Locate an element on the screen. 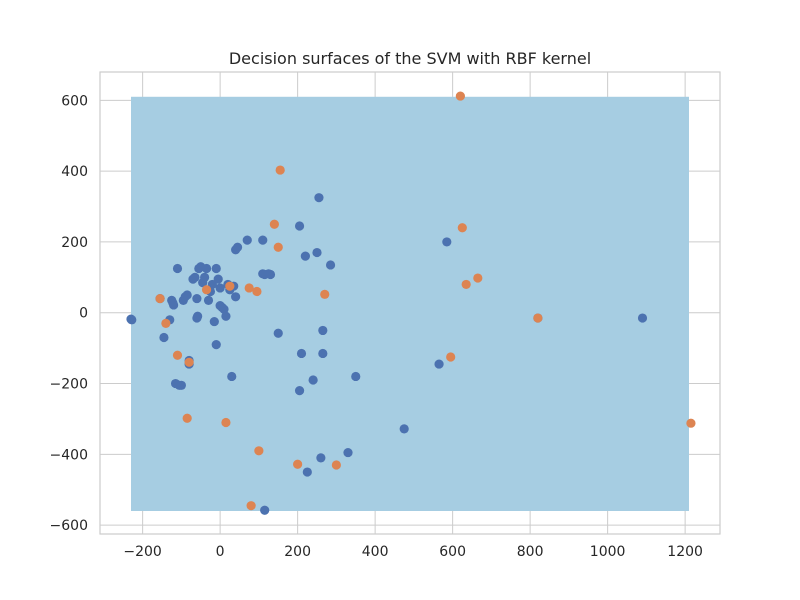 This screenshot has width=800, height=600. x-tick-label: 400 is located at coordinates (375, 552).